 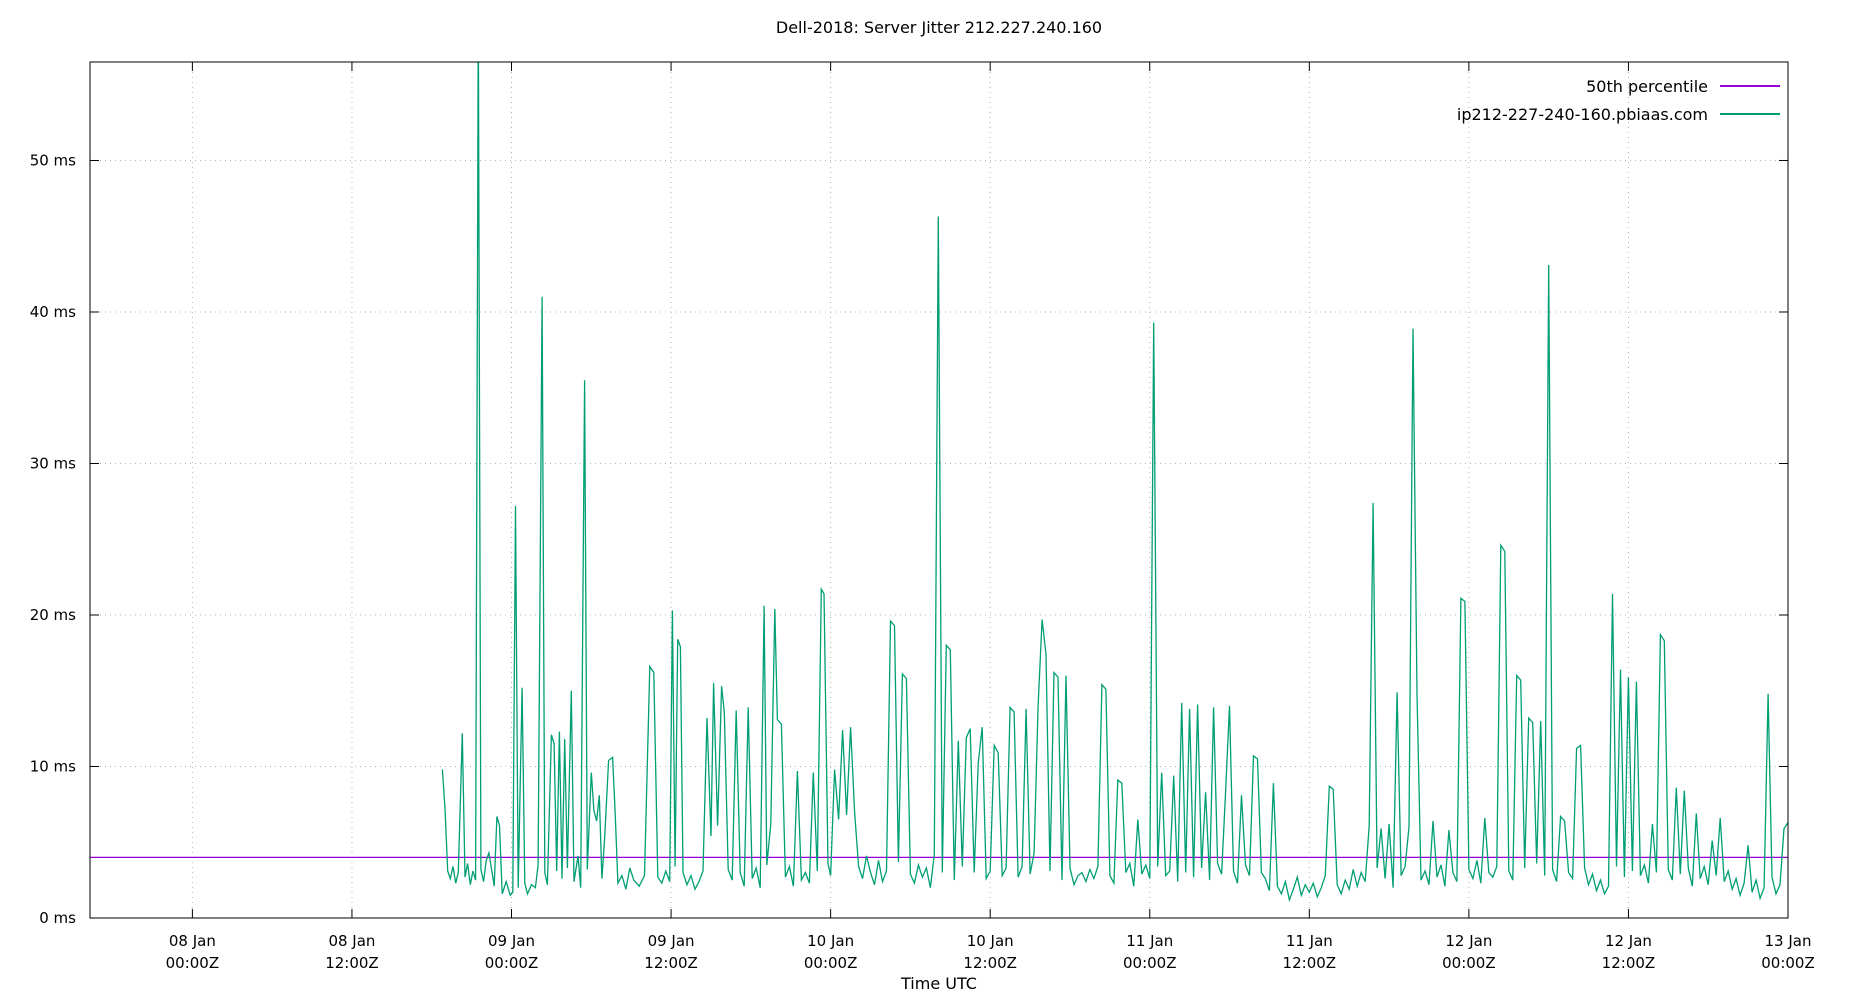 I want to click on svg-text: 40 ms, so click(x=53, y=312).